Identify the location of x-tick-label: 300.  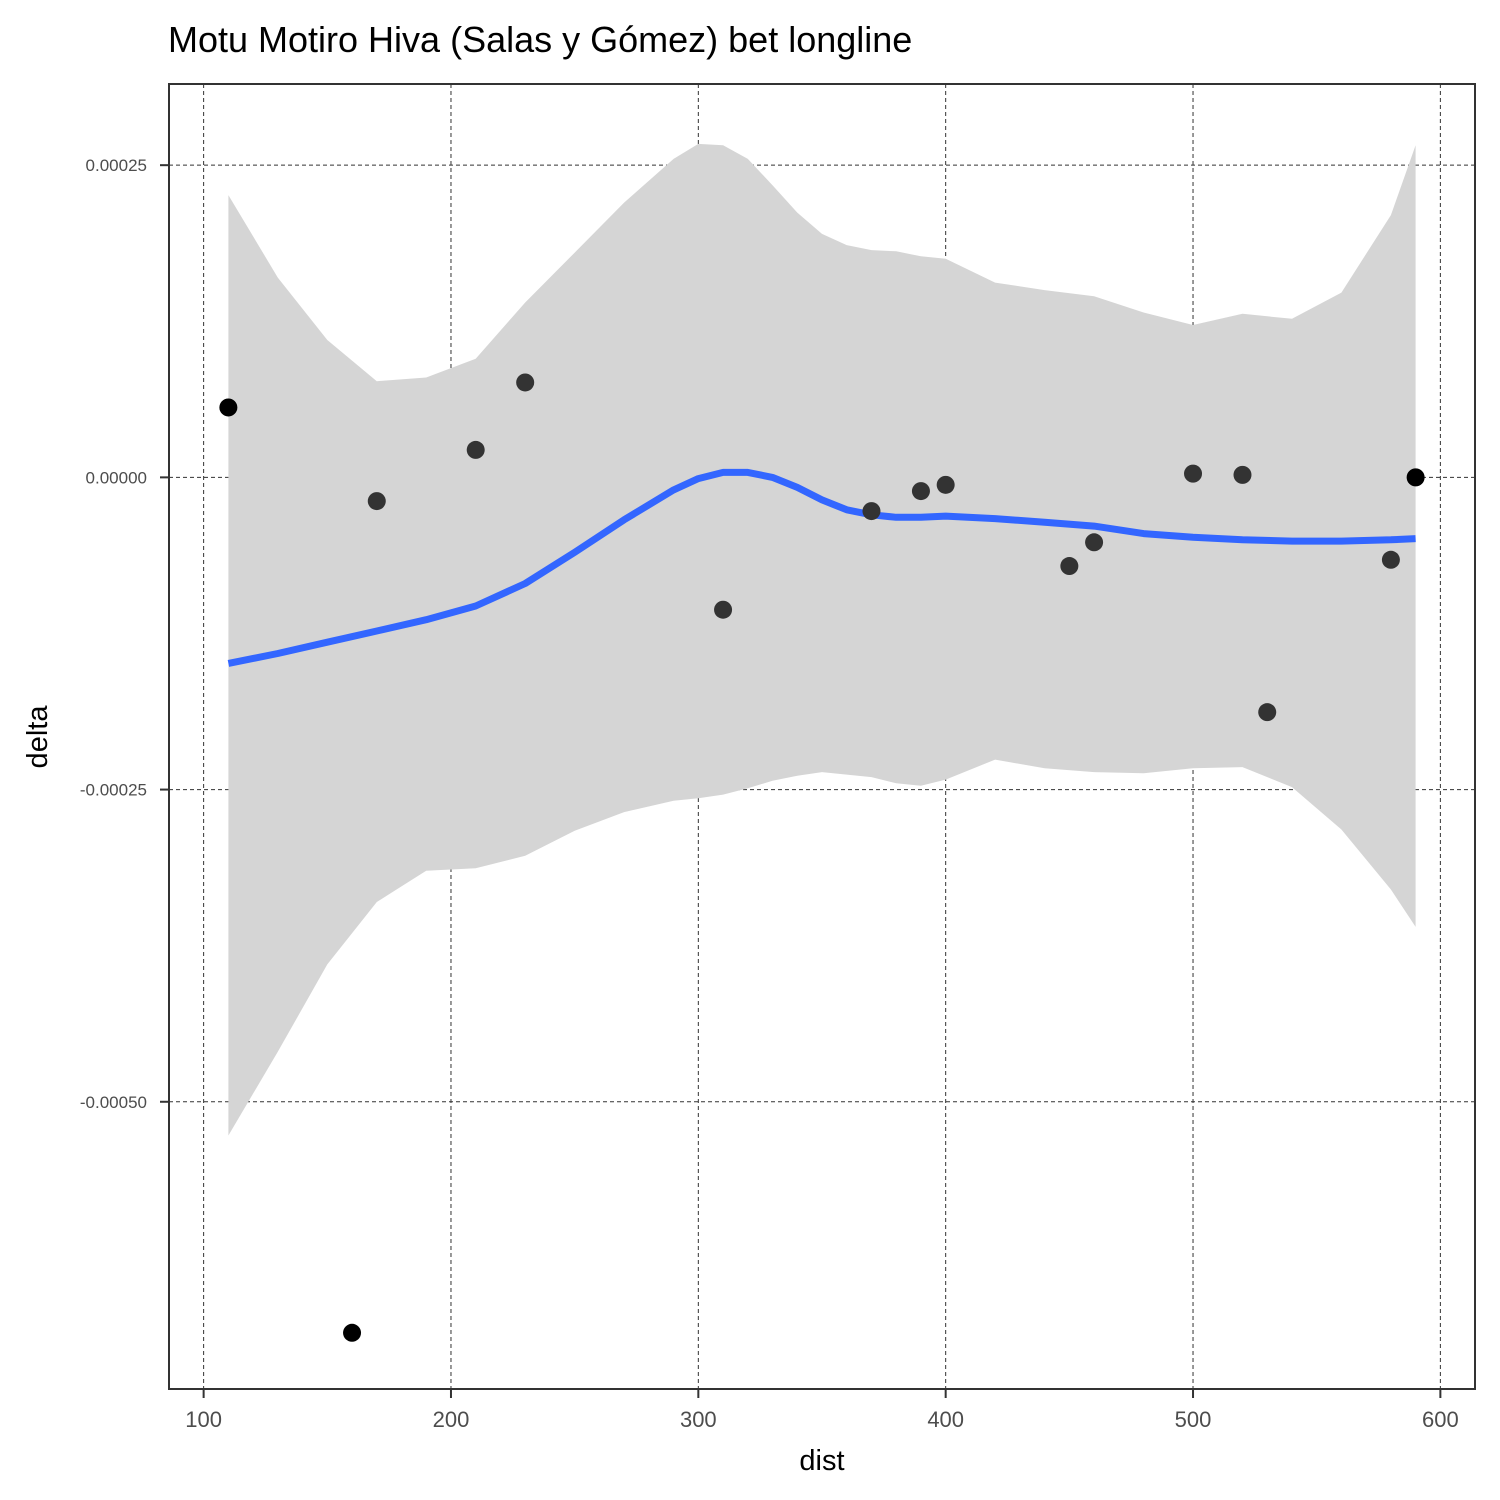
(698, 1419).